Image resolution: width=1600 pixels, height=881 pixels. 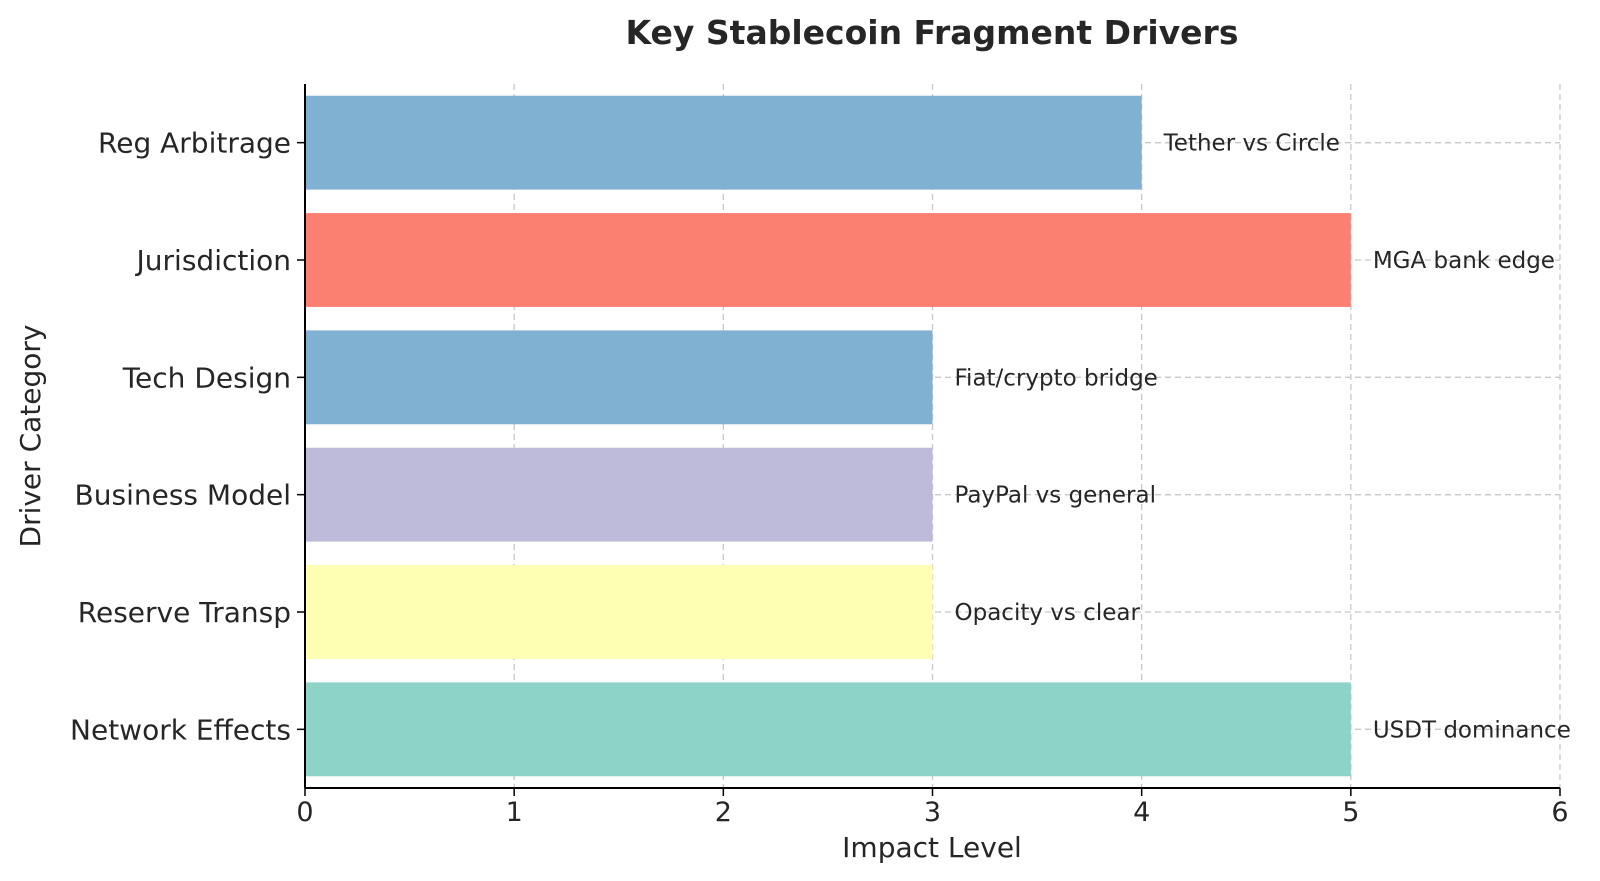 What do you see at coordinates (932, 847) in the screenshot?
I see `x-axis-label: Impact Level` at bounding box center [932, 847].